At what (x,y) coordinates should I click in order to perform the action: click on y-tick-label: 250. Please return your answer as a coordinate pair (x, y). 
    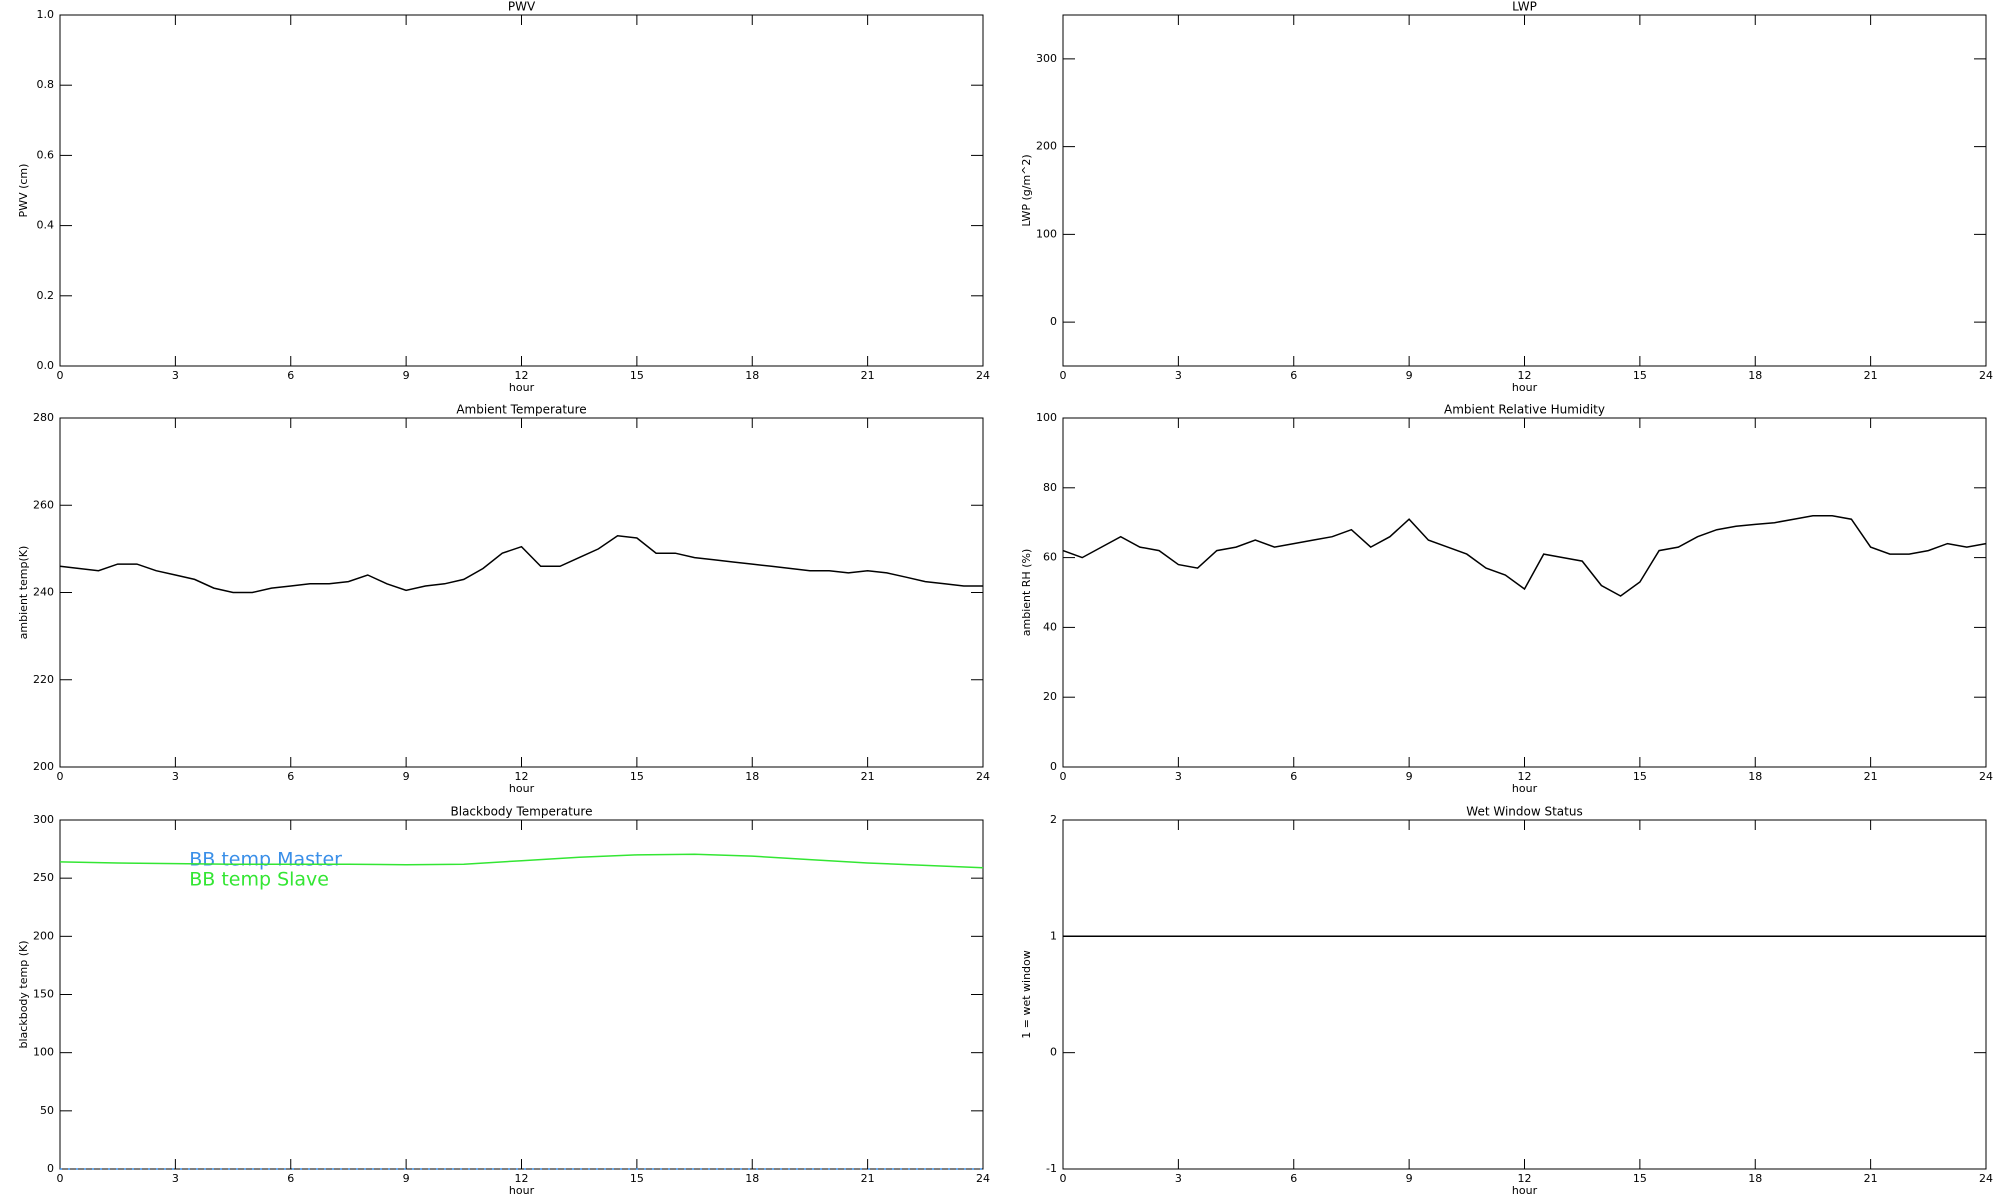
    Looking at the image, I should click on (43, 877).